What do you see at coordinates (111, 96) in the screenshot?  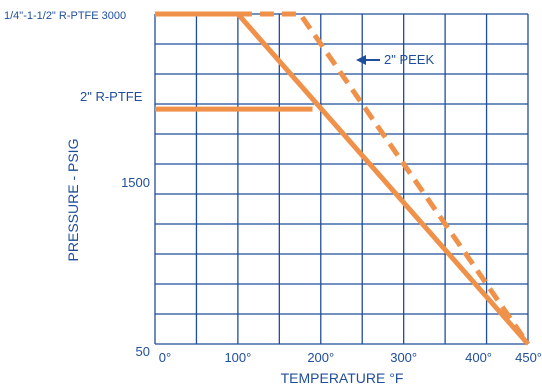 I see `r-ptfe-label: 2" R-PTFE` at bounding box center [111, 96].